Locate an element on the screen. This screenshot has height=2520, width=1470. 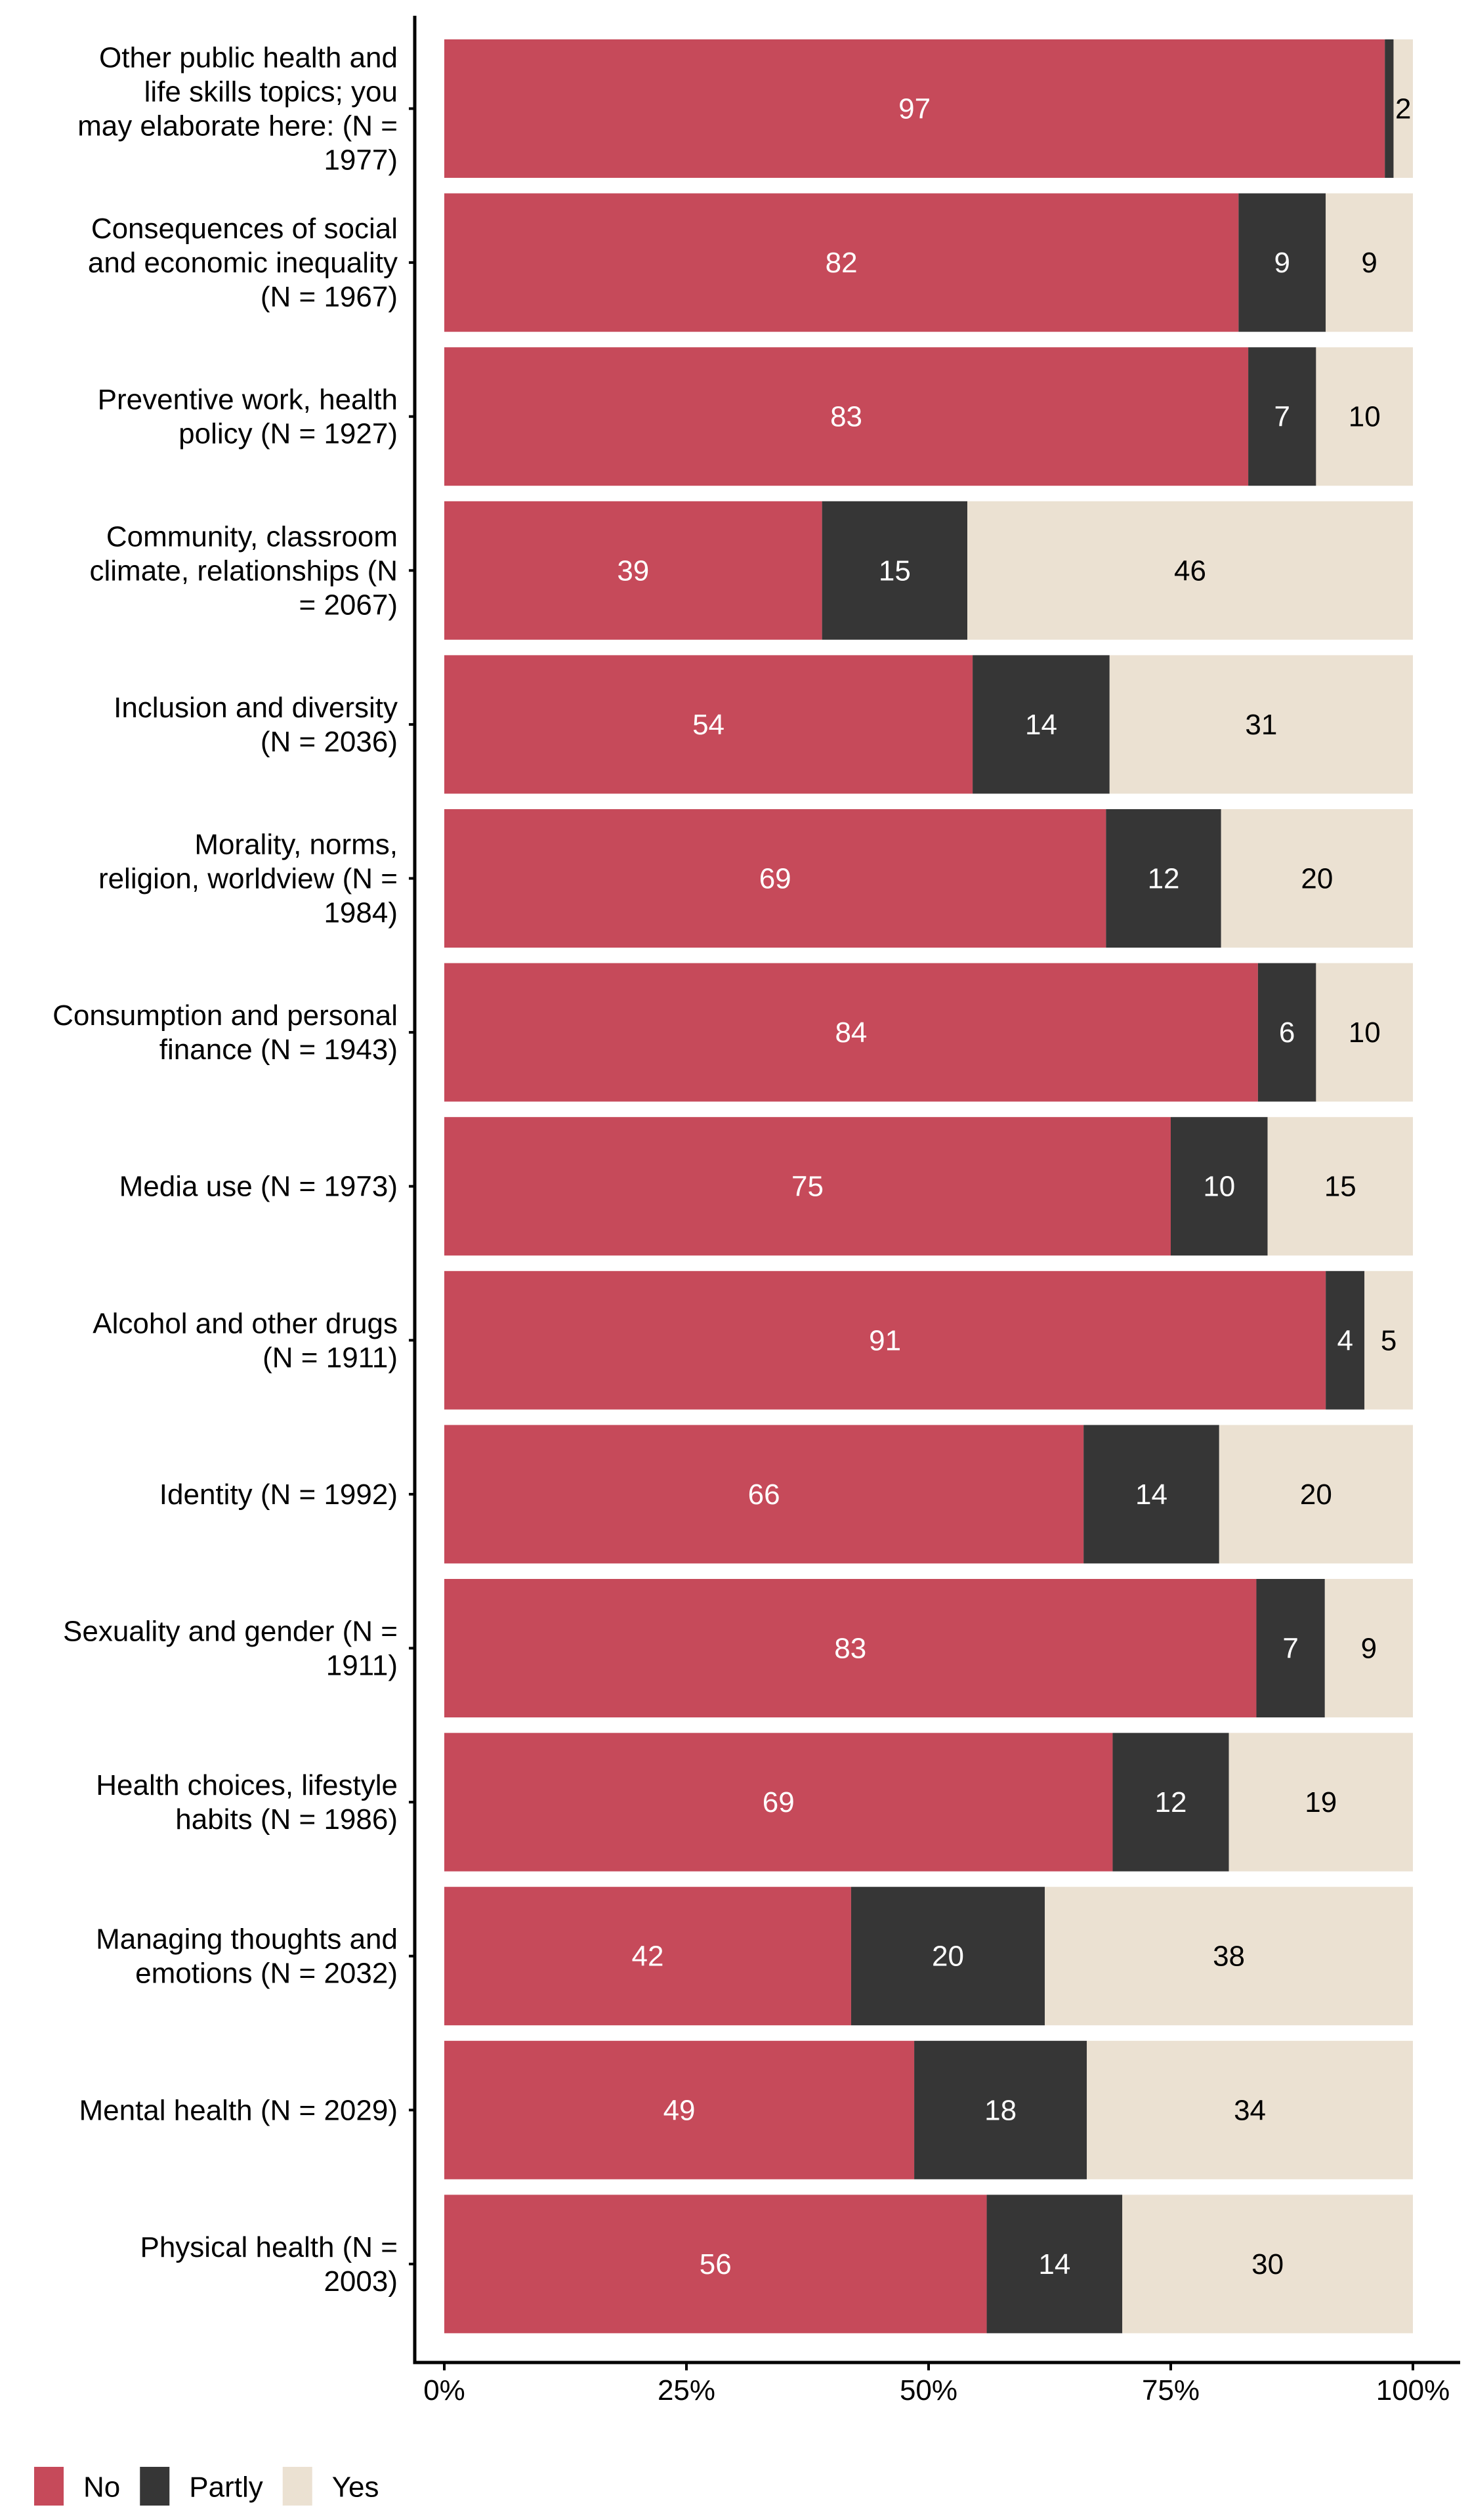
value-label-partly: 4 is located at coordinates (1345, 1340).